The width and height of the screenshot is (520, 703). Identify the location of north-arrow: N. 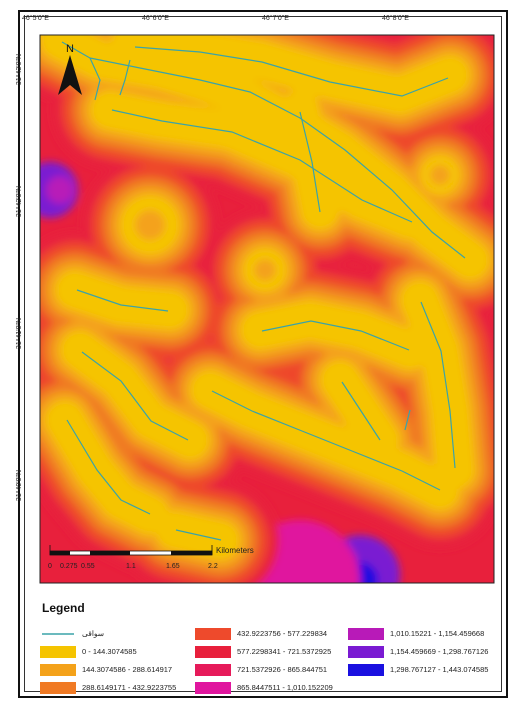
(70, 69).